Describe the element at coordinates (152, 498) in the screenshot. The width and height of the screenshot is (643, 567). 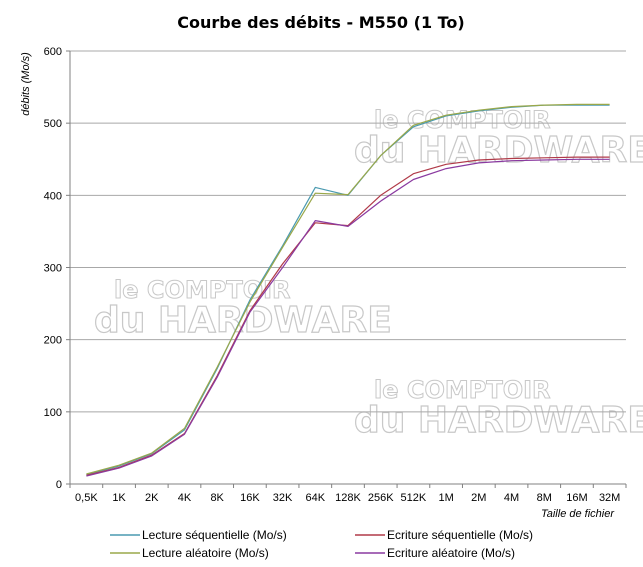
I see `x-tick-label: 2K` at that location.